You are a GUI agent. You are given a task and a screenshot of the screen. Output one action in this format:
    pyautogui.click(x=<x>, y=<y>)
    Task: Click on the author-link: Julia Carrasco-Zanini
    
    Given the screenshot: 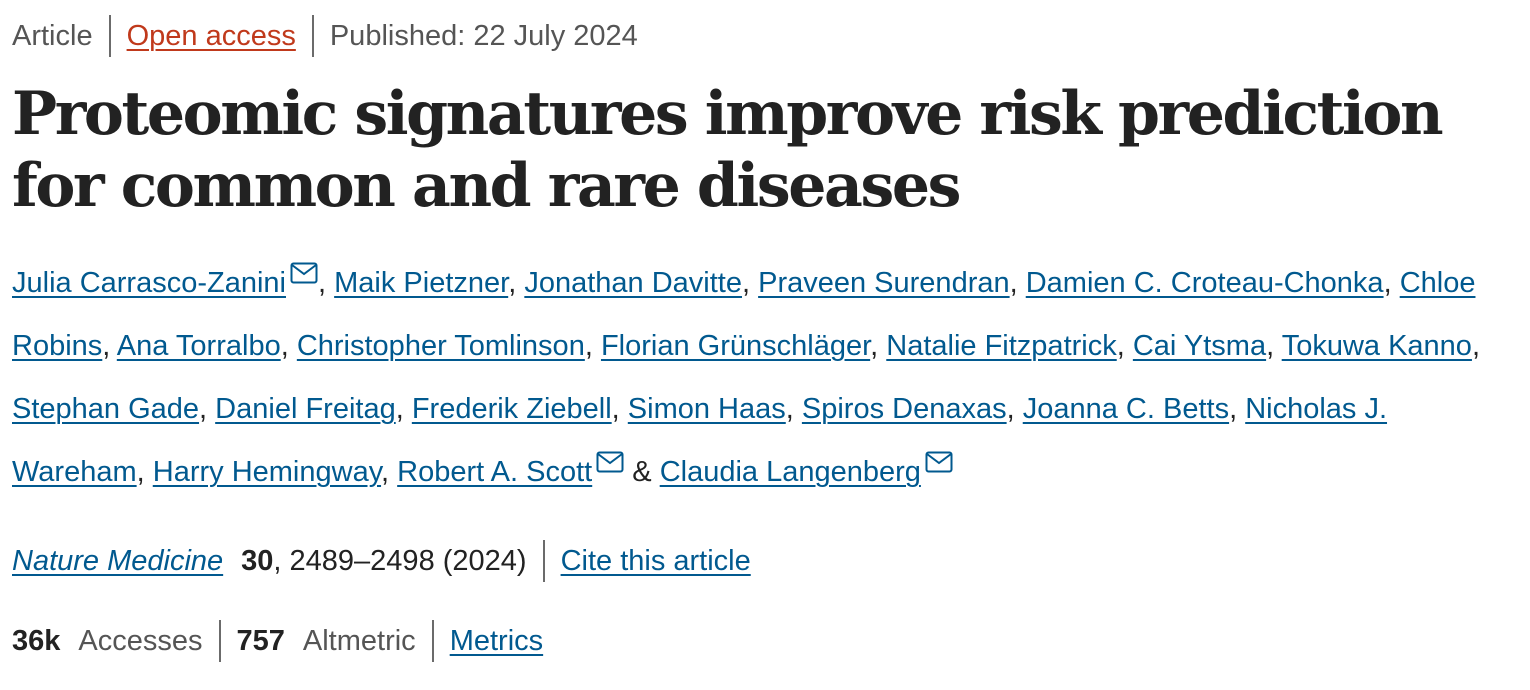 What is the action you would take?
    pyautogui.click(x=149, y=283)
    